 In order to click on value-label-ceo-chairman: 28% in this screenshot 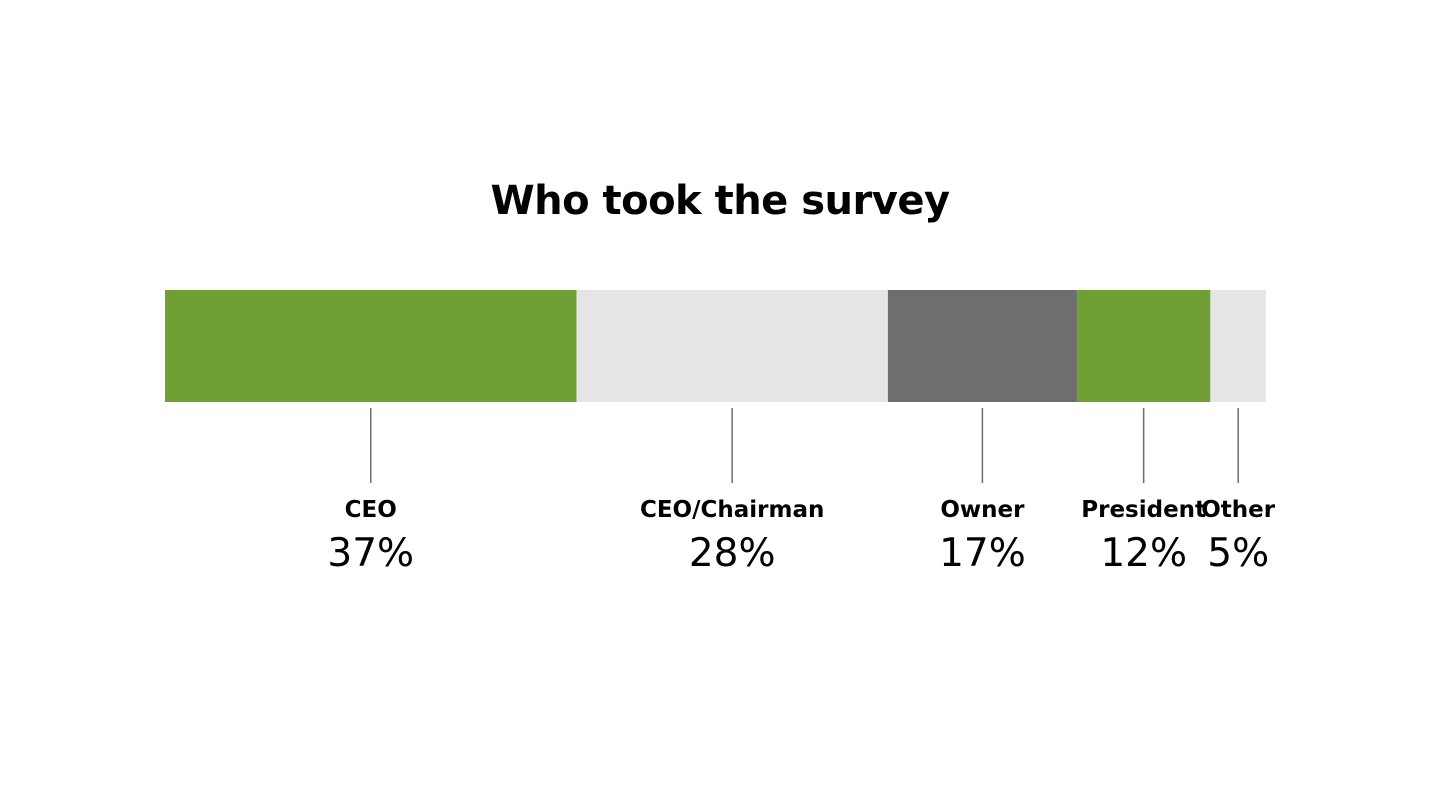, I will do `click(732, 553)`.